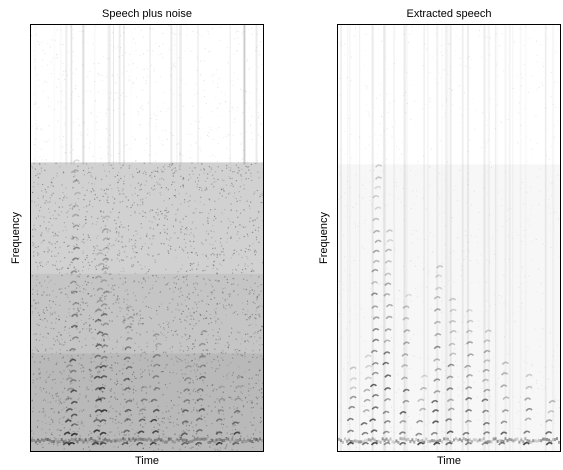 The width and height of the screenshot is (563, 470). I want to click on right-panel-xlabel: Time, so click(449, 461).